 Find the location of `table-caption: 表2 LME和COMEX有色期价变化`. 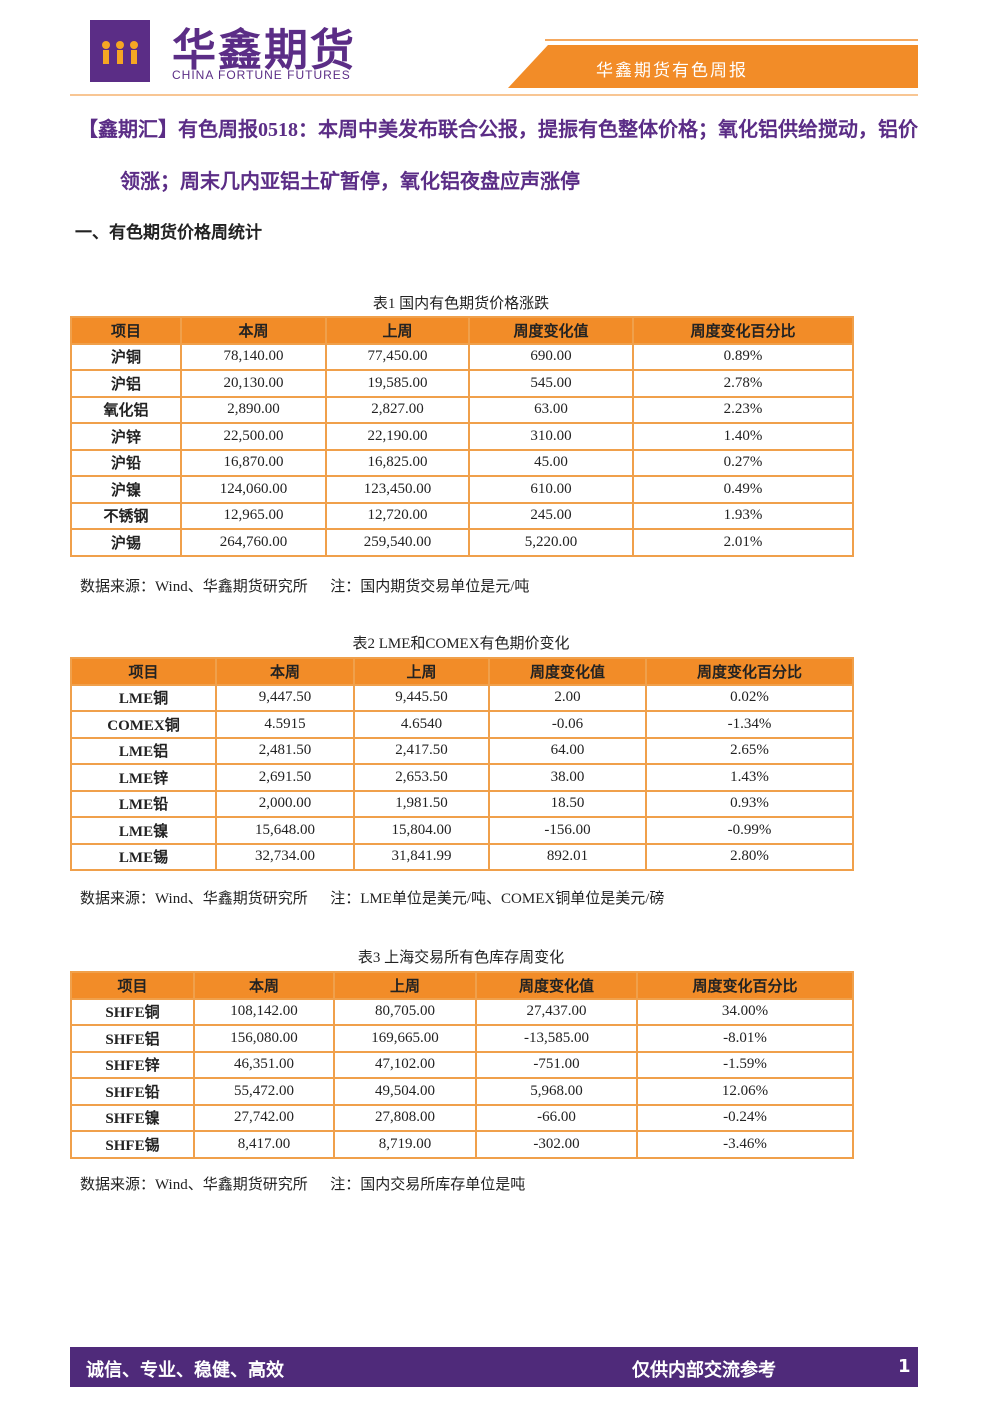

table-caption: 表2 LME和COMEX有色期价变化 is located at coordinates (461, 644).